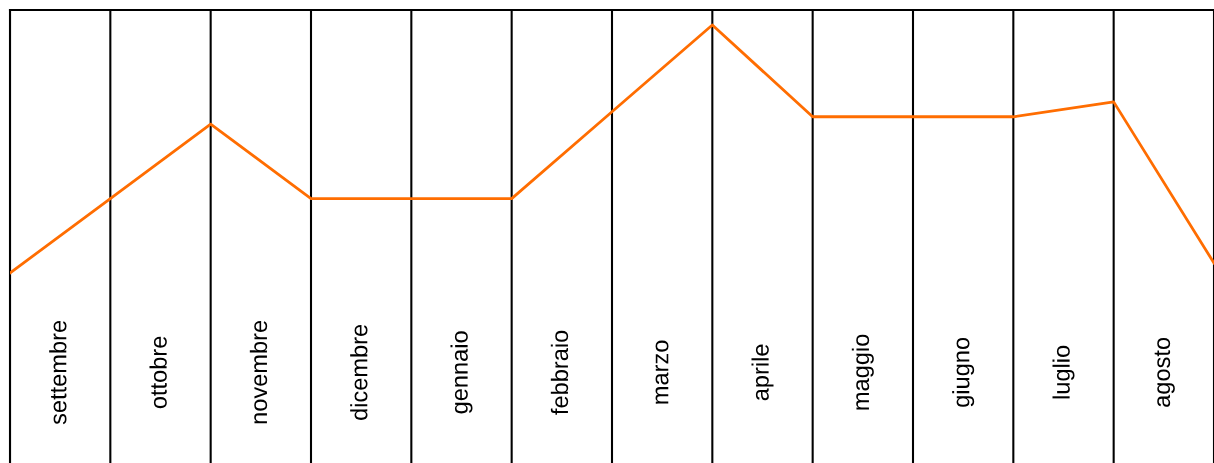 Image resolution: width=1214 pixels, height=463 pixels. What do you see at coordinates (1164, 372) in the screenshot?
I see `text: agosto` at bounding box center [1164, 372].